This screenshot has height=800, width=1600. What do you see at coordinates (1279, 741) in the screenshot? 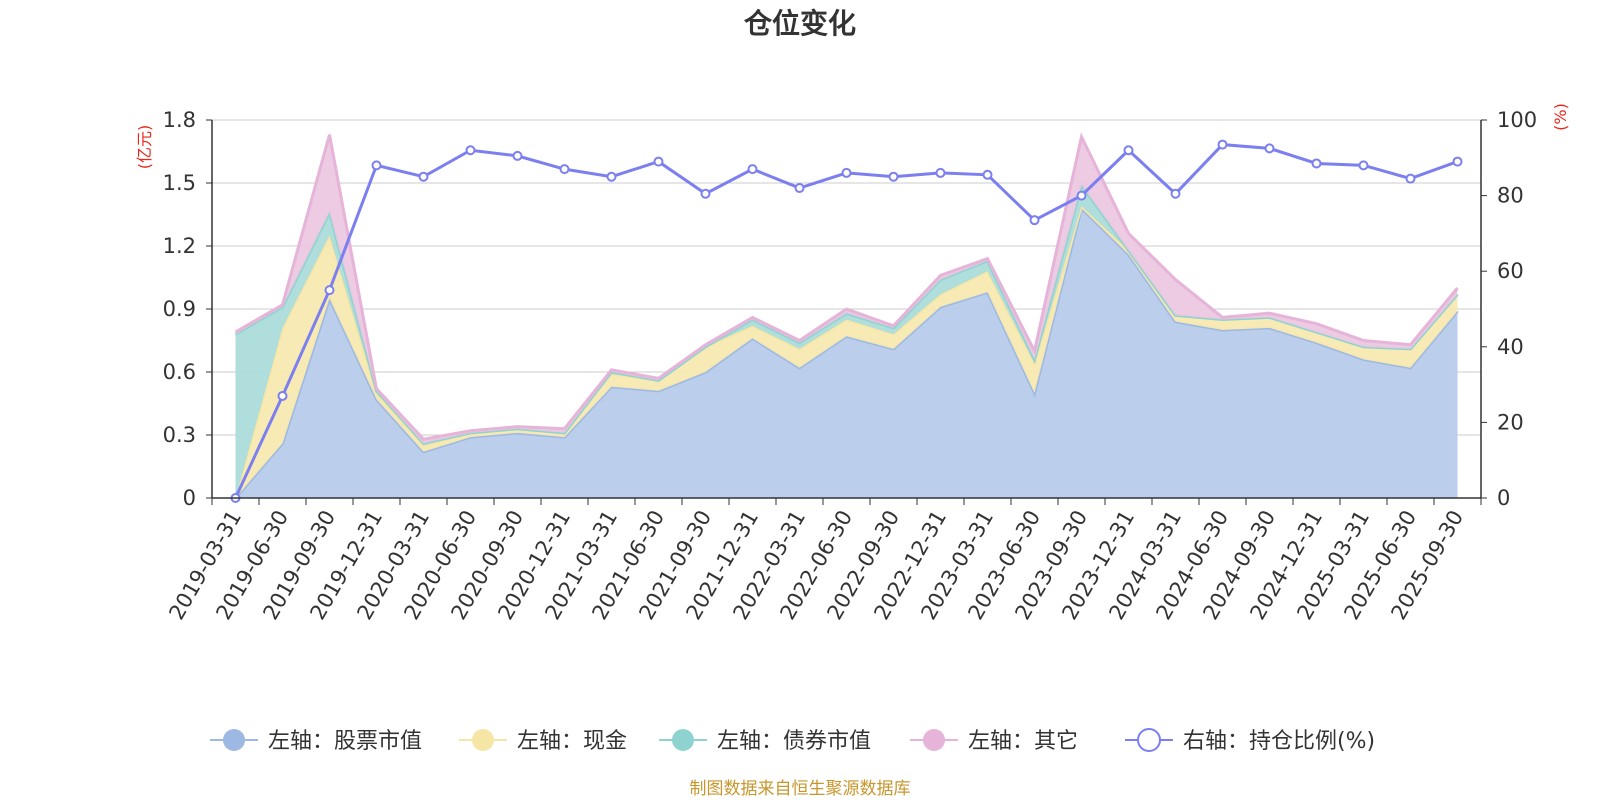
I see `legend-label: 右轴：持仓比例(%)` at bounding box center [1279, 741].